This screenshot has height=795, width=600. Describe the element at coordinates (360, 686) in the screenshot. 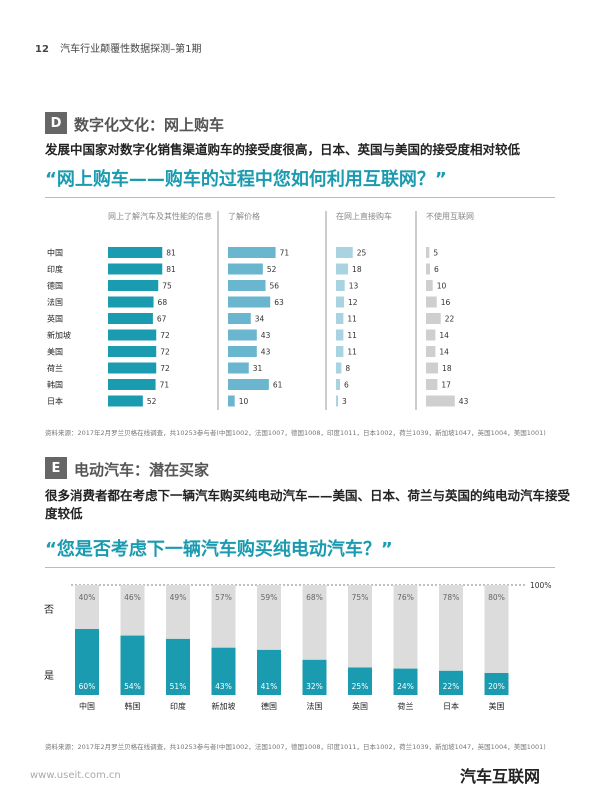

I see `bar-yes-label: 25%` at that location.